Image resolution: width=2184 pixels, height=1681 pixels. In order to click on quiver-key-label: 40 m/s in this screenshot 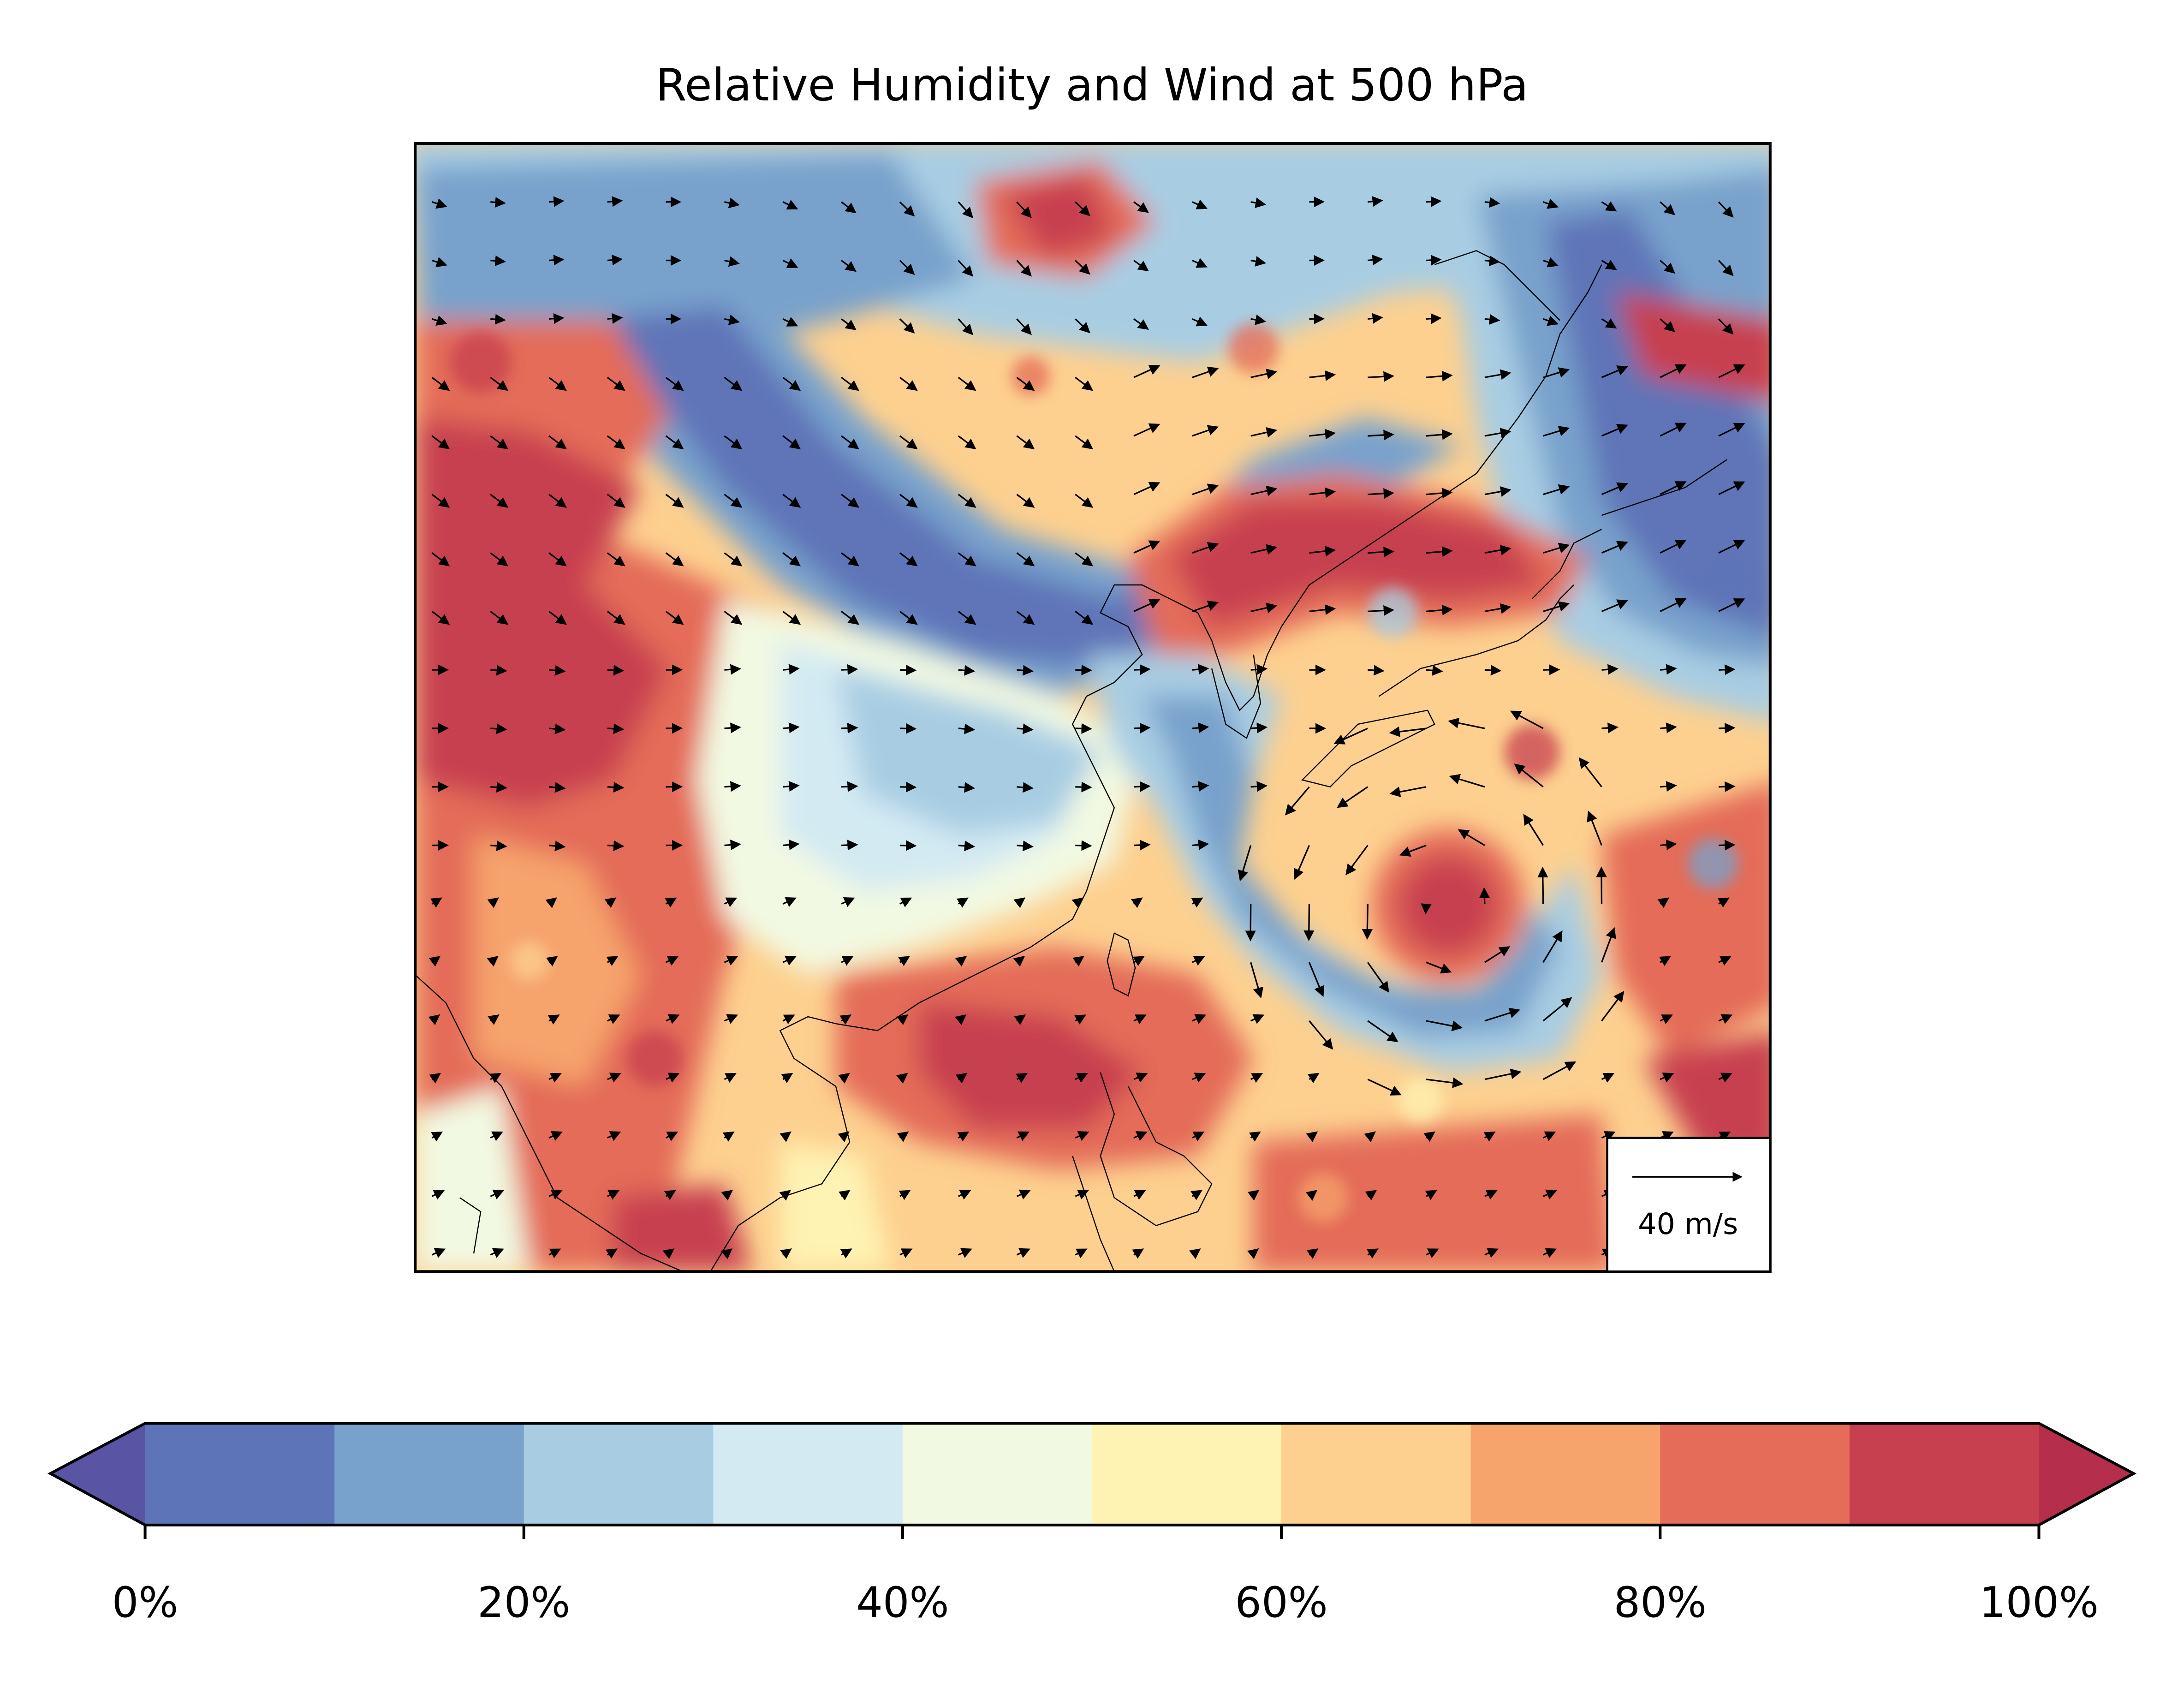, I will do `click(1688, 1224)`.